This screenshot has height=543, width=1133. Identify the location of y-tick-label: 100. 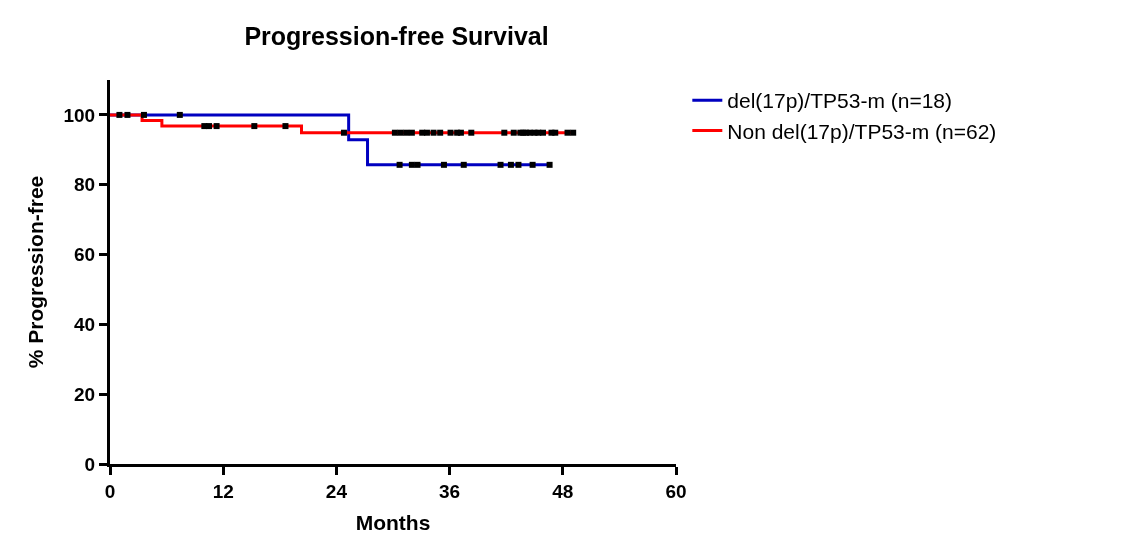
(79, 115).